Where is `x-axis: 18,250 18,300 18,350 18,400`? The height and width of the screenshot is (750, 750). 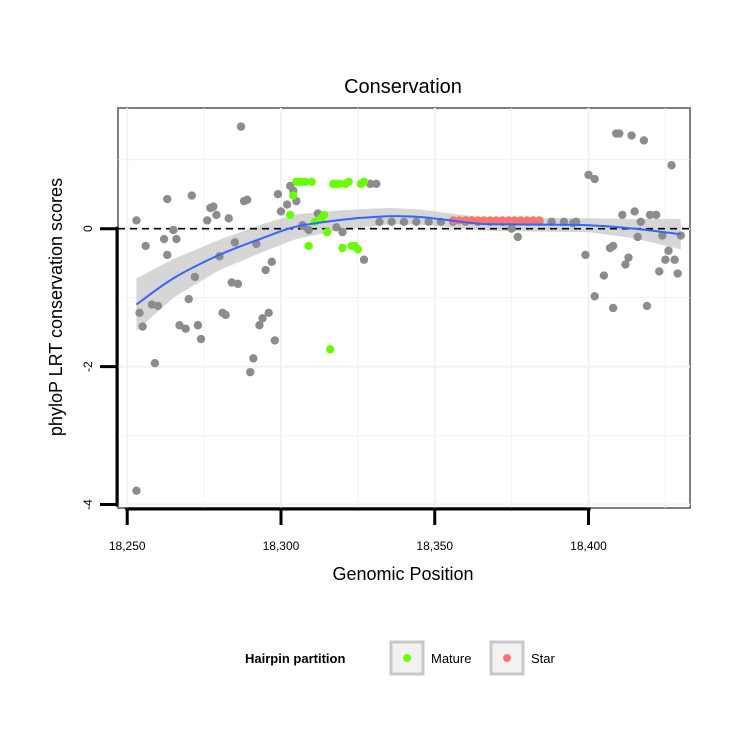 x-axis: 18,250 18,300 18,350 18,400 is located at coordinates (358, 530).